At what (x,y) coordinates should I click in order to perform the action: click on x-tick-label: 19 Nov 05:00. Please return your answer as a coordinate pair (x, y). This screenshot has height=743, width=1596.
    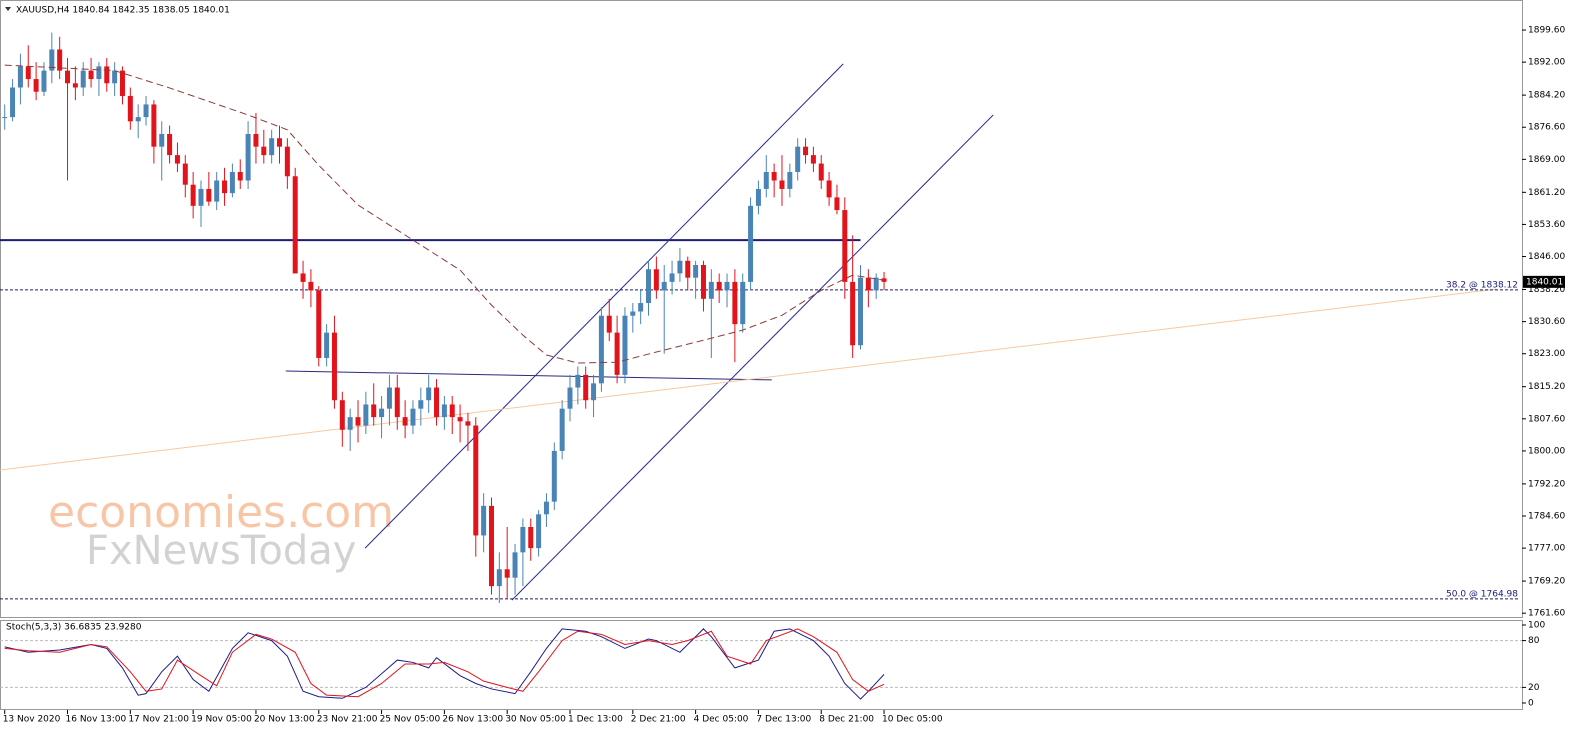
    Looking at the image, I should click on (221, 720).